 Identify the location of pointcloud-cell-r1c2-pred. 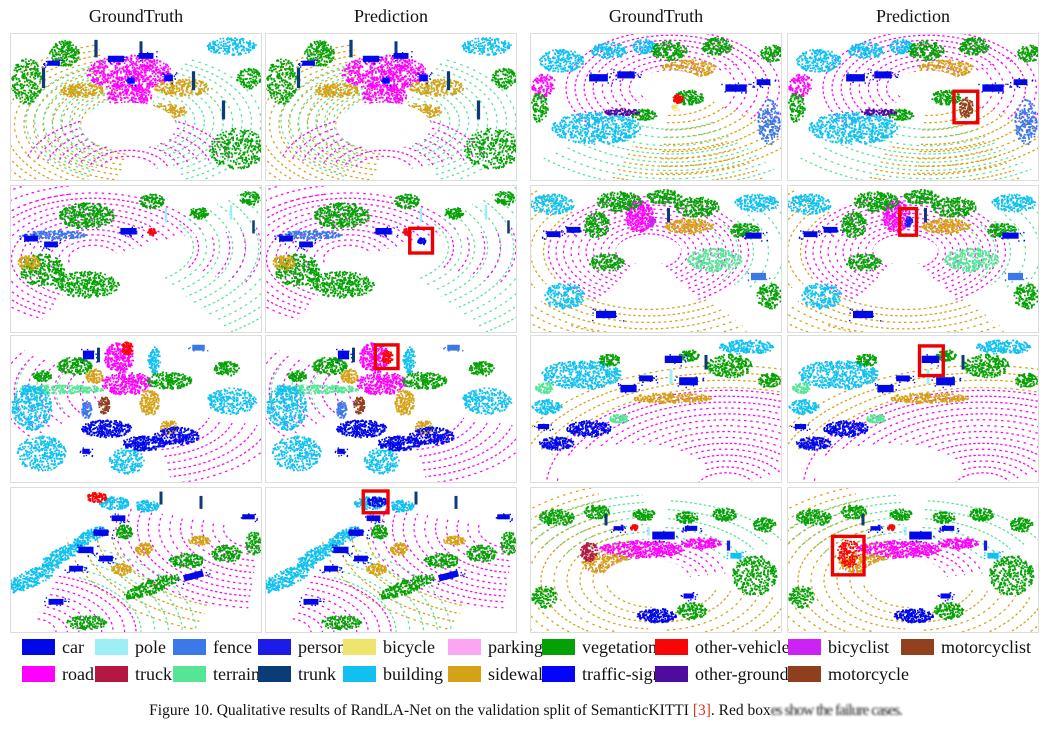
(391, 107).